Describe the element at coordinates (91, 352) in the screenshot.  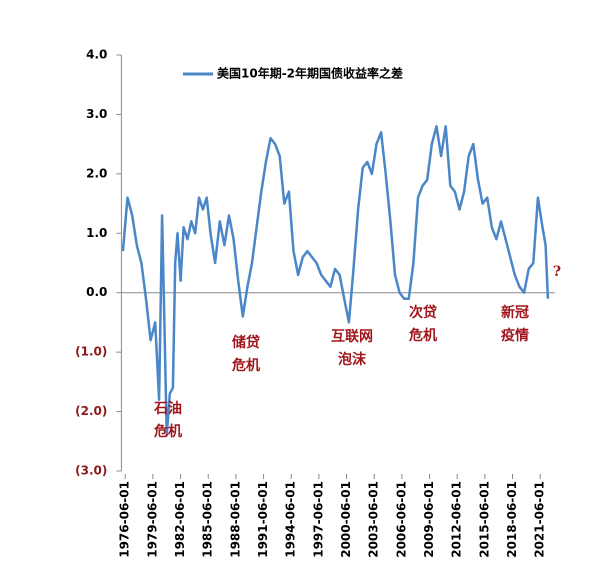
I see `y-tick-label: (1.0)` at that location.